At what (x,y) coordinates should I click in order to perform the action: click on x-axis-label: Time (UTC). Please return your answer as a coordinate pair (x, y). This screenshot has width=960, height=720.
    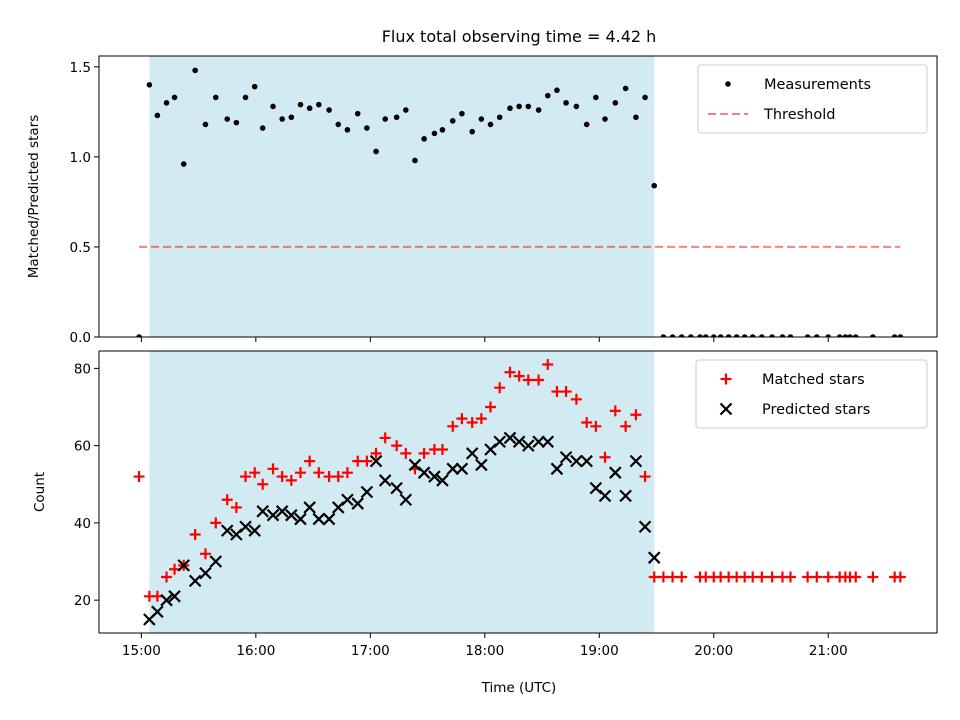
    Looking at the image, I should click on (519, 688).